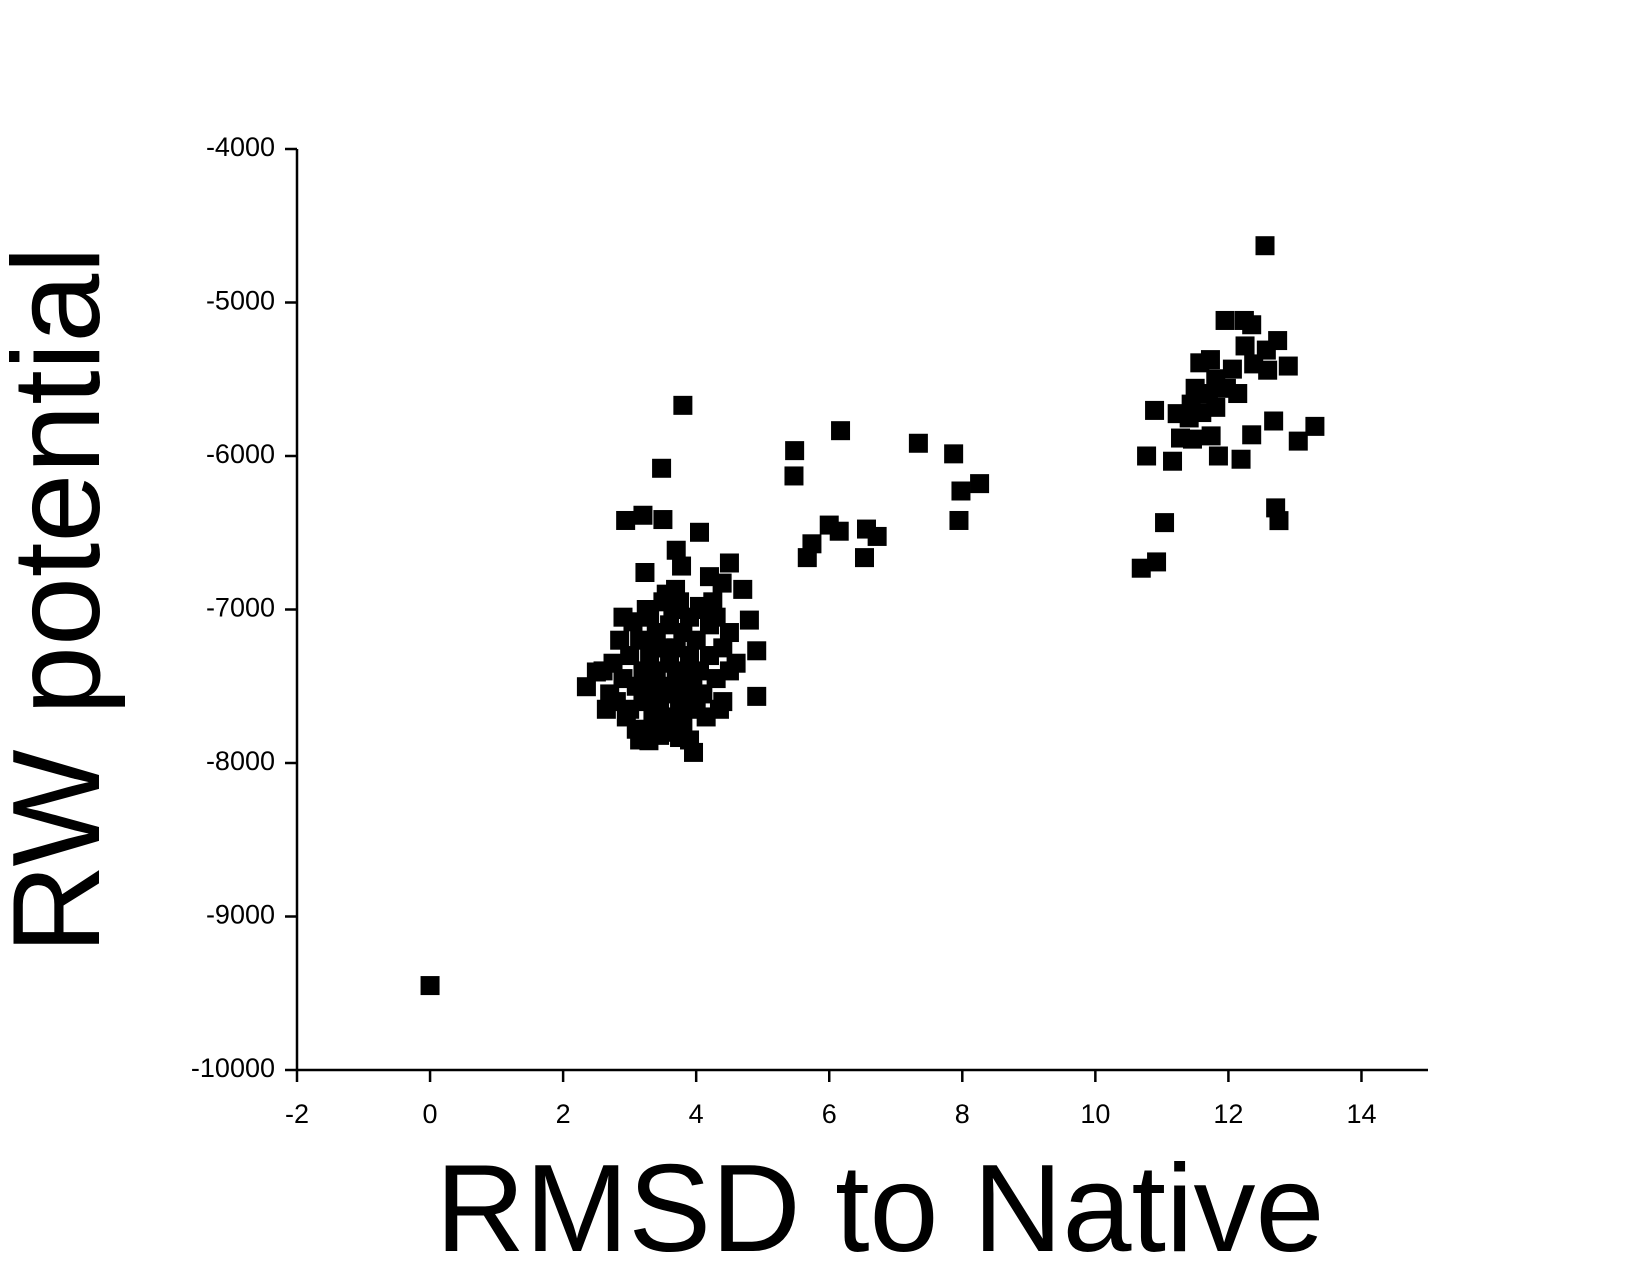 The image size is (1650, 1275). Describe the element at coordinates (962, 1114) in the screenshot. I see `x-tick-label: 8` at that location.